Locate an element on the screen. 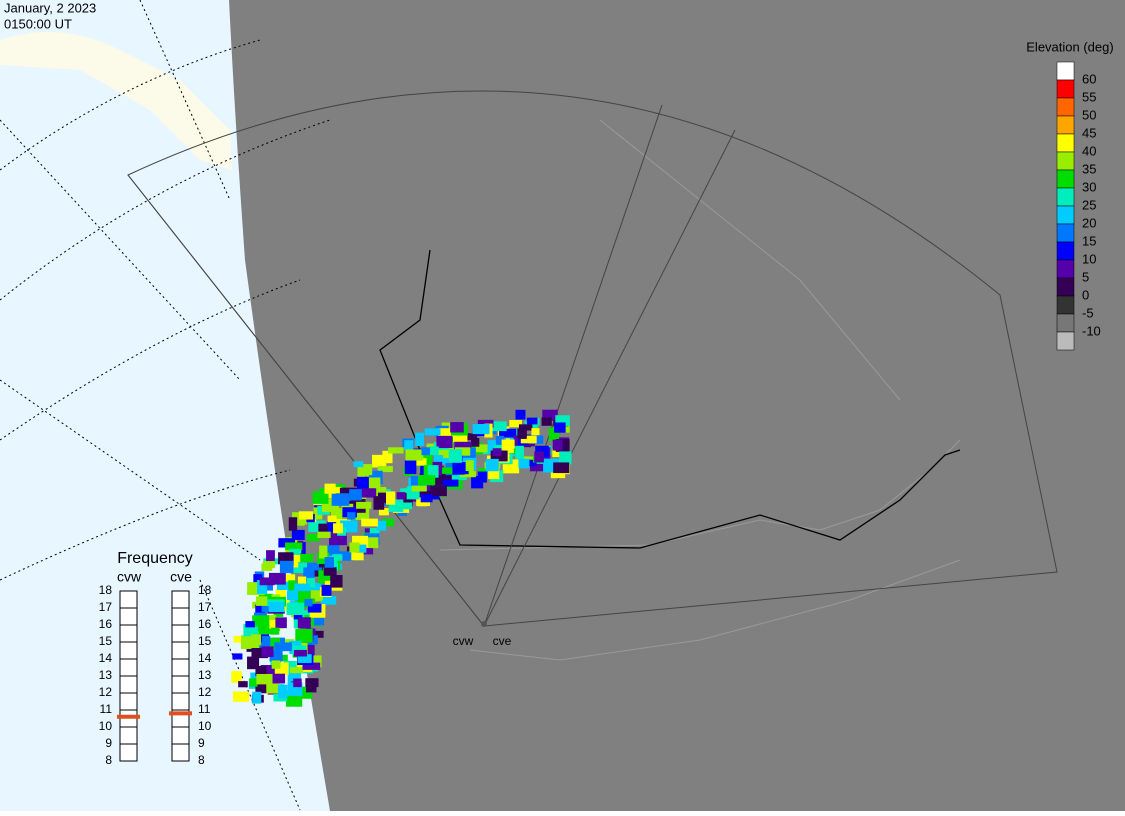 This screenshot has width=1125, height=816. tick-label: 11 is located at coordinates (204, 709).